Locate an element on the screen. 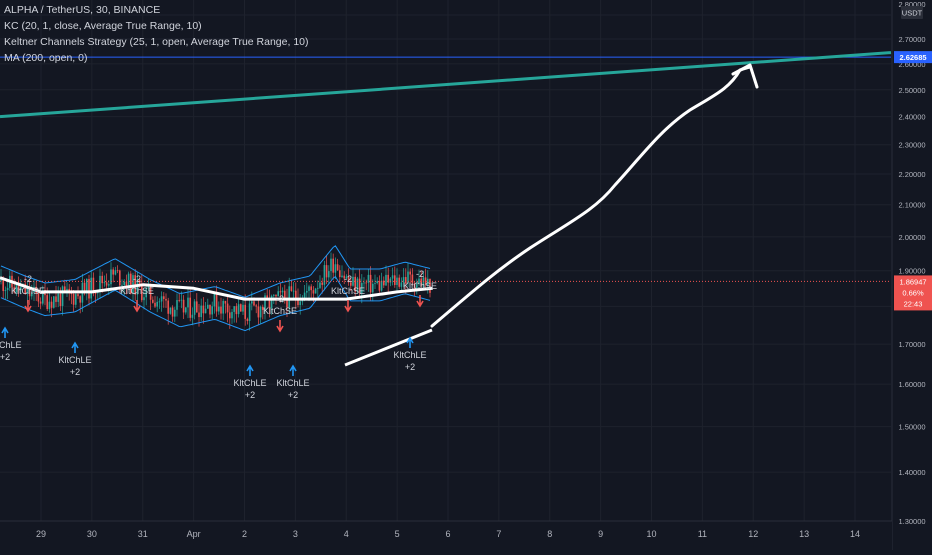 Image resolution: width=932 pixels, height=555 pixels. price-tick-label: 1.50000 is located at coordinates (911, 427).